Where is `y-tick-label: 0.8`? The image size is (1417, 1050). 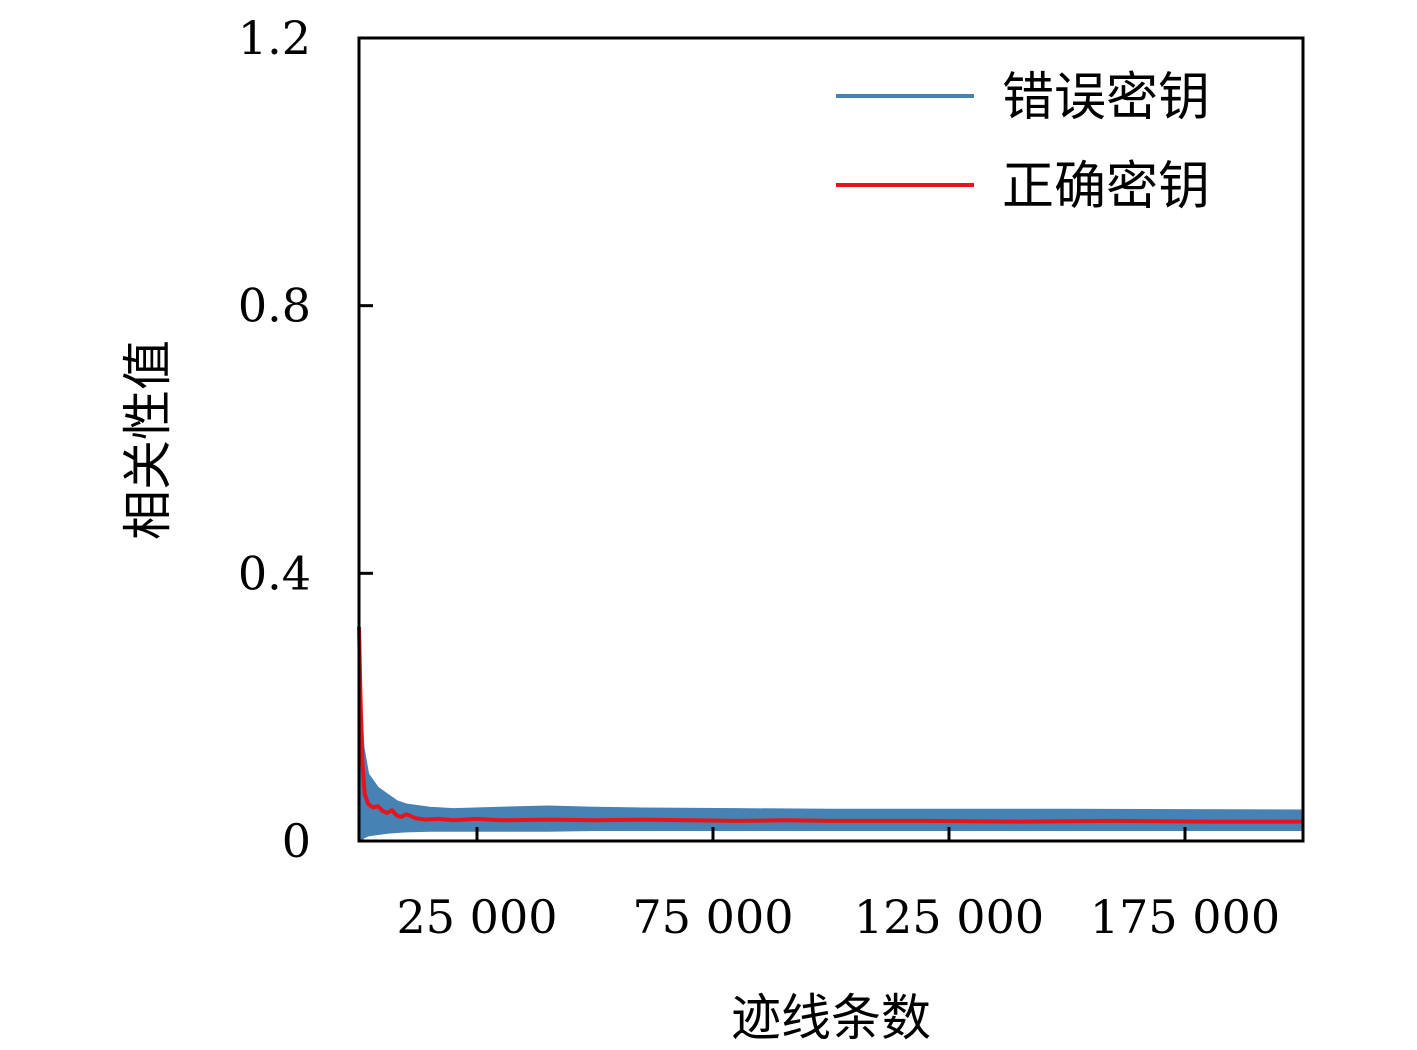
y-tick-label: 0.8 is located at coordinates (274, 306).